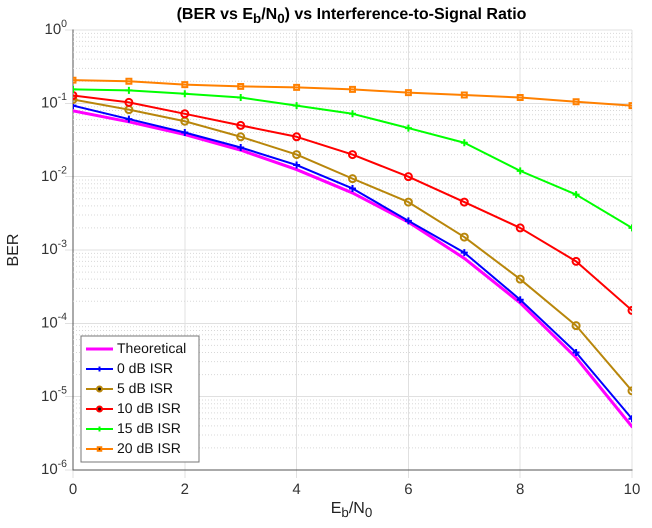  I want to click on legend-label: 15 dB ISR, so click(149, 428).